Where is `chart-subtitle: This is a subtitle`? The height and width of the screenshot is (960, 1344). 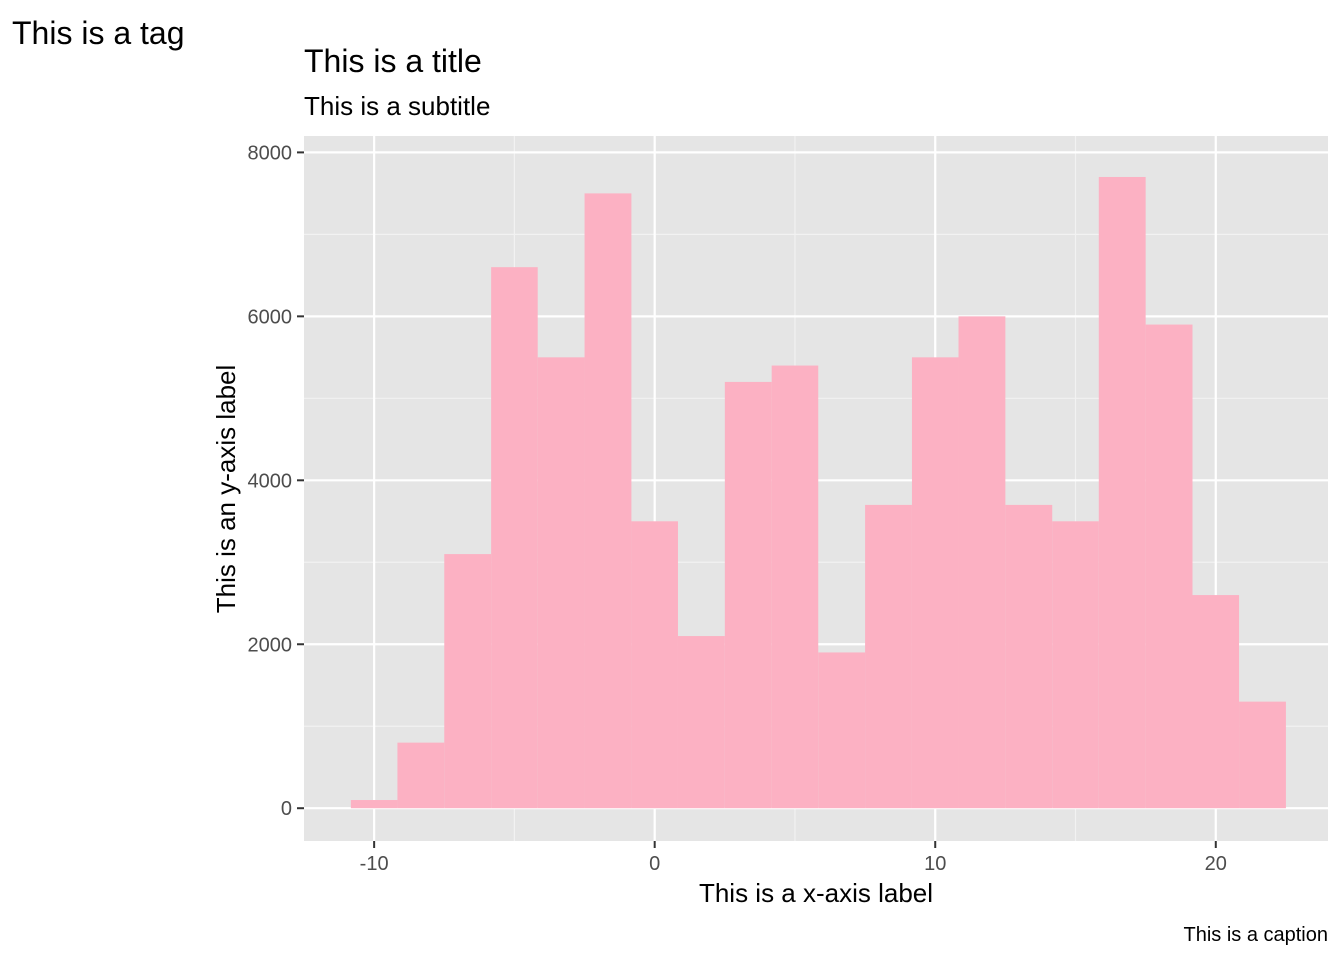
chart-subtitle: This is a subtitle is located at coordinates (397, 106).